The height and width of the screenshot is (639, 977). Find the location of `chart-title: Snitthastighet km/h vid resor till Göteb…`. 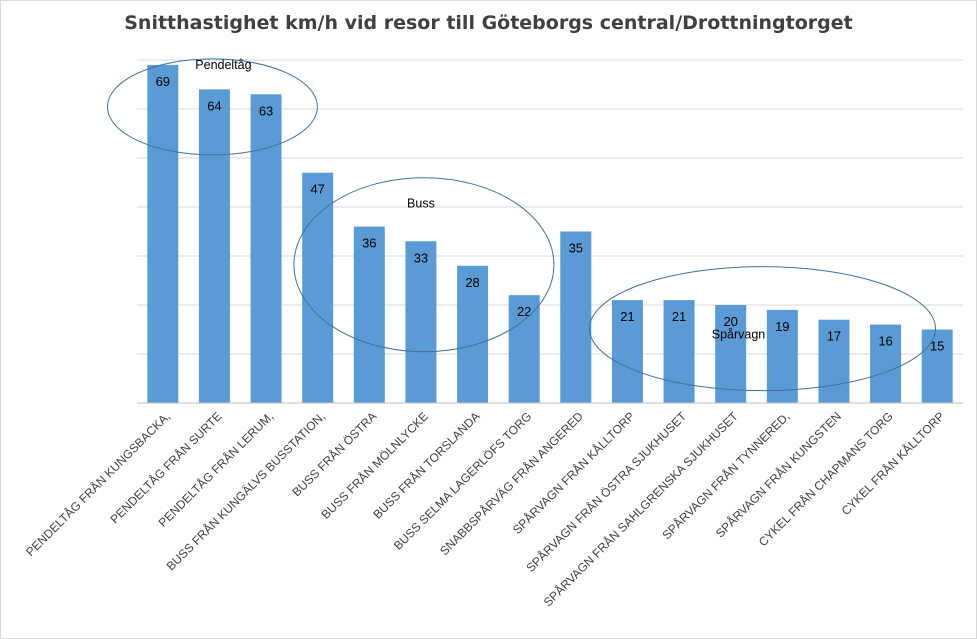

chart-title: Snitthastighet km/h vid resor till Göteb… is located at coordinates (488, 23).